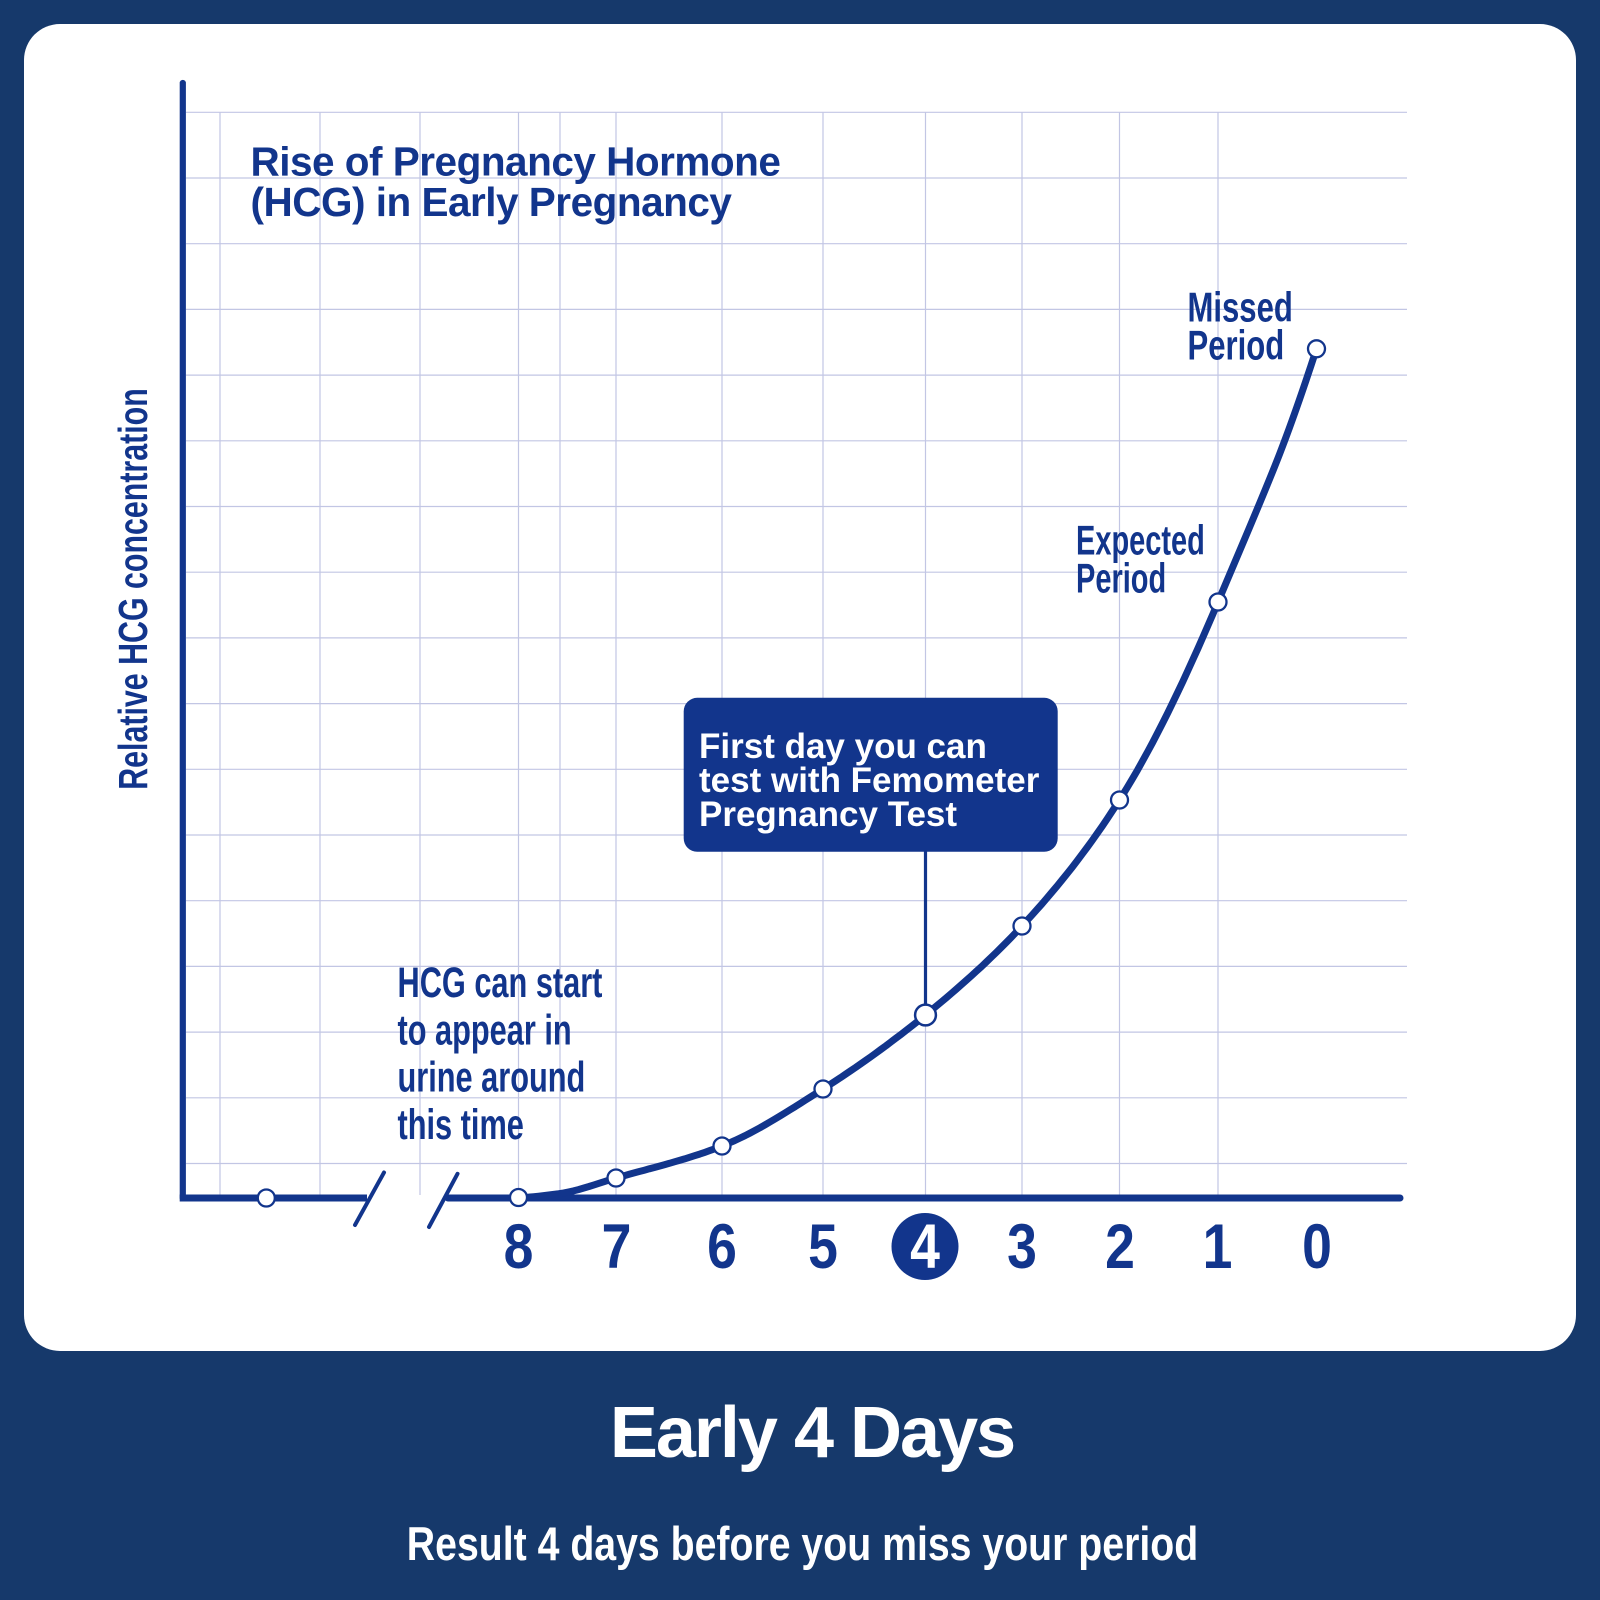 The height and width of the screenshot is (1600, 1600). What do you see at coordinates (925, 1247) in the screenshot?
I see `svg-text: 4` at bounding box center [925, 1247].